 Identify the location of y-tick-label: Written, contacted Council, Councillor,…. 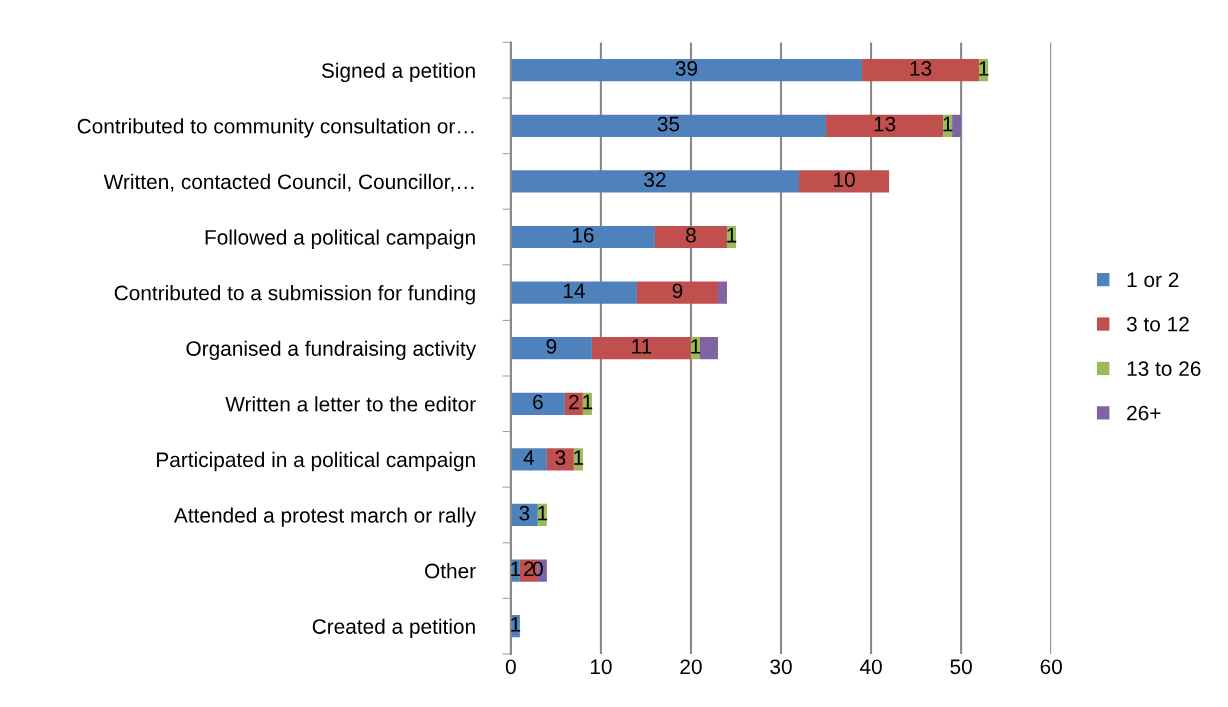
(288, 182).